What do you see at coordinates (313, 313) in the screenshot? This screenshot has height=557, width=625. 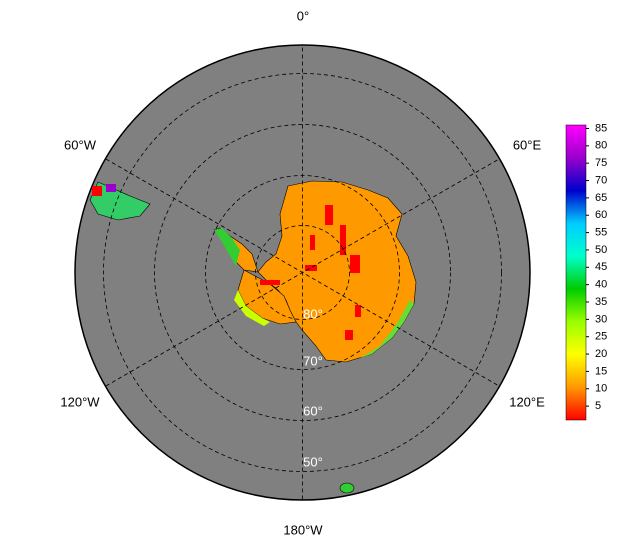 I see `parallel-label: 80°` at bounding box center [313, 313].